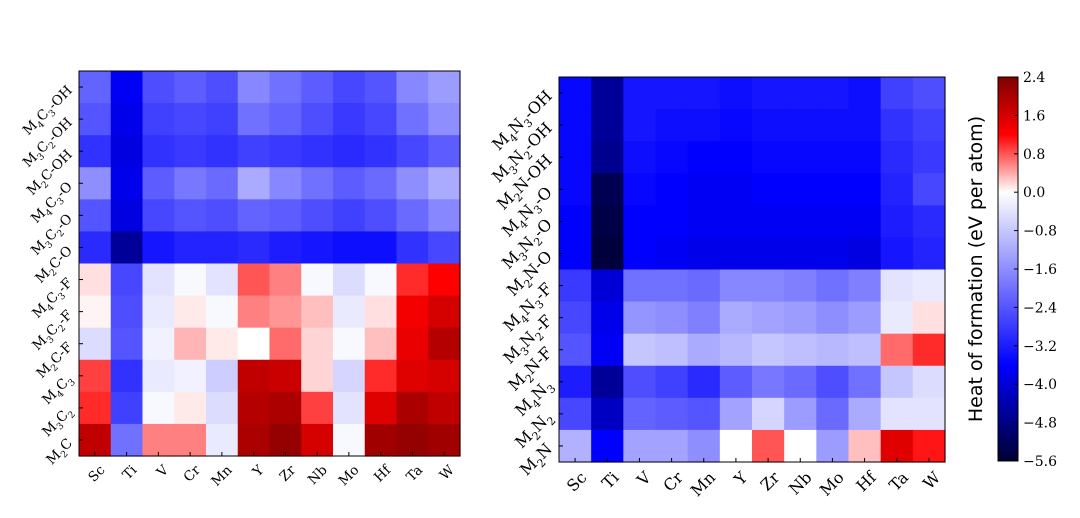 Image resolution: width=1080 pixels, height=518 pixels. I want to click on heatmap-1-cell-M2C-Mo, so click(349, 440).